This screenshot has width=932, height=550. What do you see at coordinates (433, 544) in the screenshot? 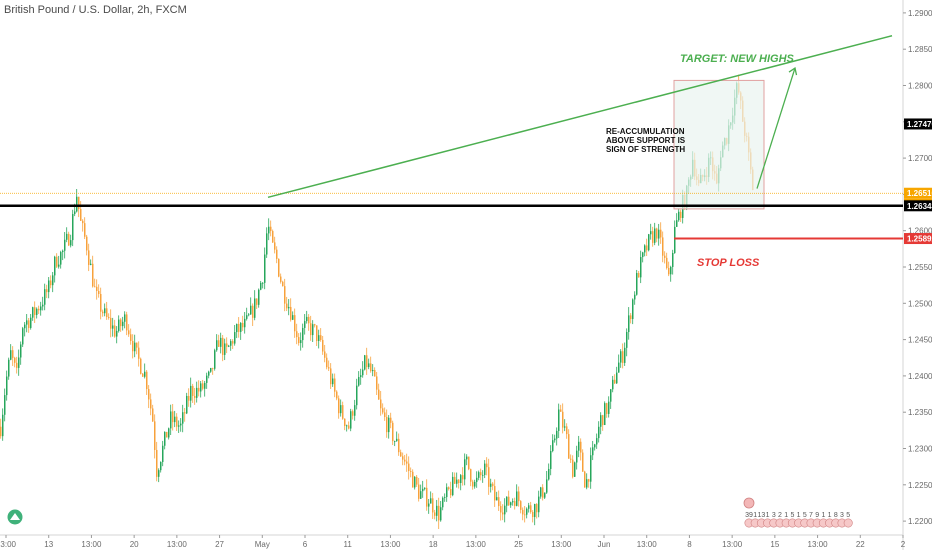
I see `x-tick-label: 18` at bounding box center [433, 544].